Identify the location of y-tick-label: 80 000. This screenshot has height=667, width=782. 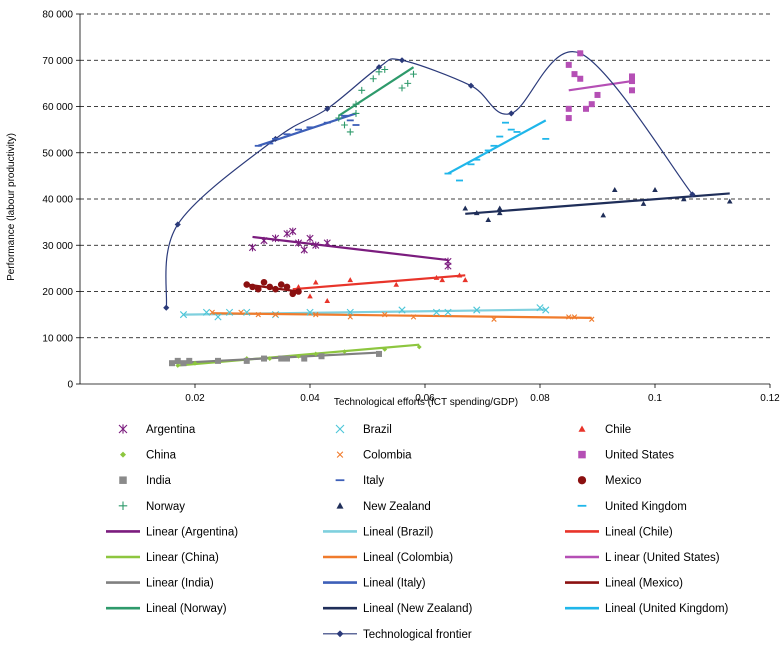
(57, 15).